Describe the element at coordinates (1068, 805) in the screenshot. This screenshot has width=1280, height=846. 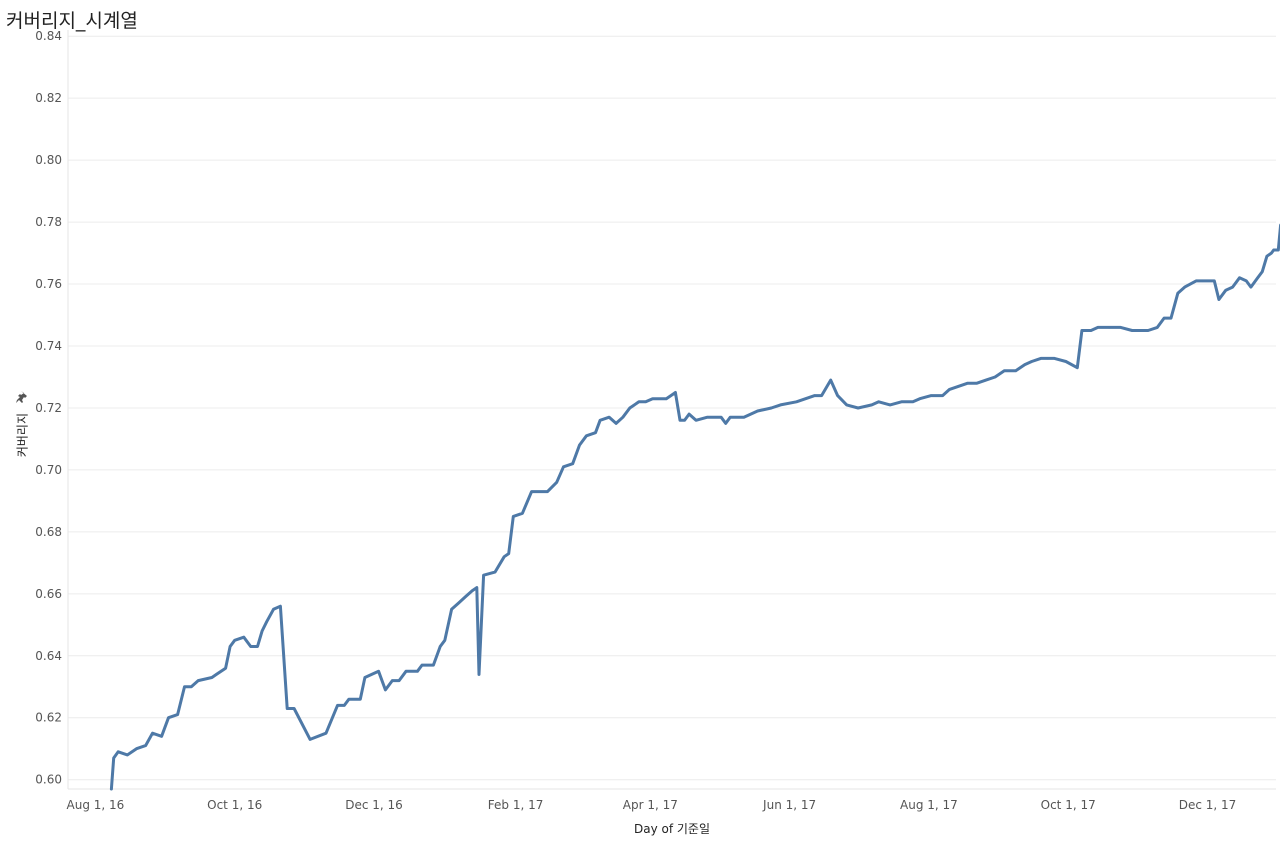
I see `x-tick-label: Oct 1, 17` at that location.